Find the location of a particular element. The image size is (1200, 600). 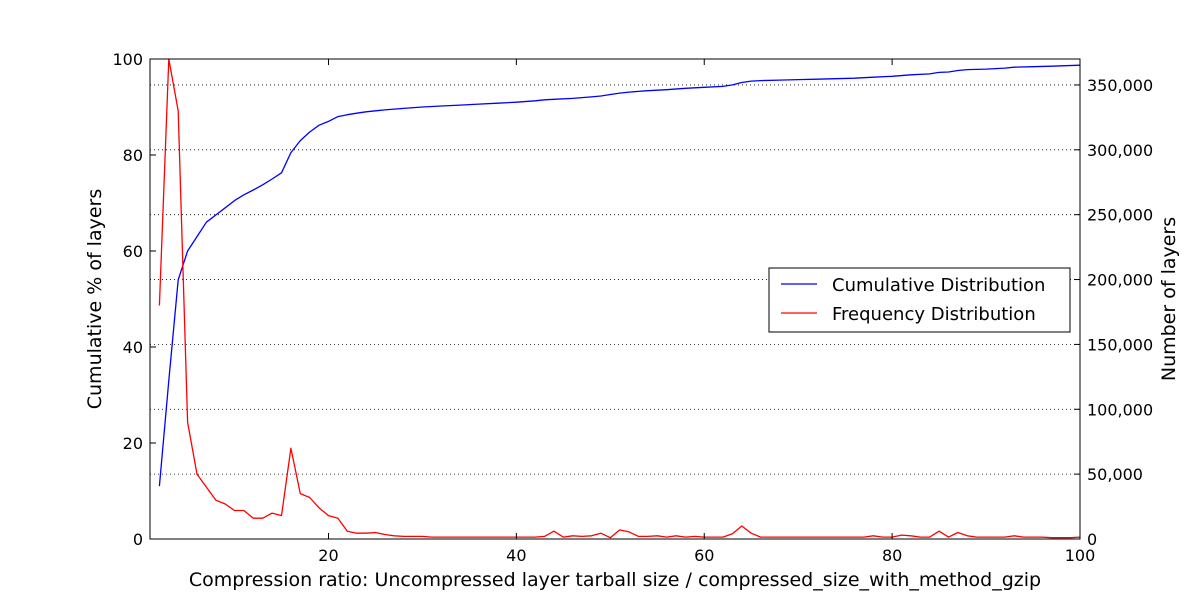

x-tick-label: 60 is located at coordinates (704, 555).